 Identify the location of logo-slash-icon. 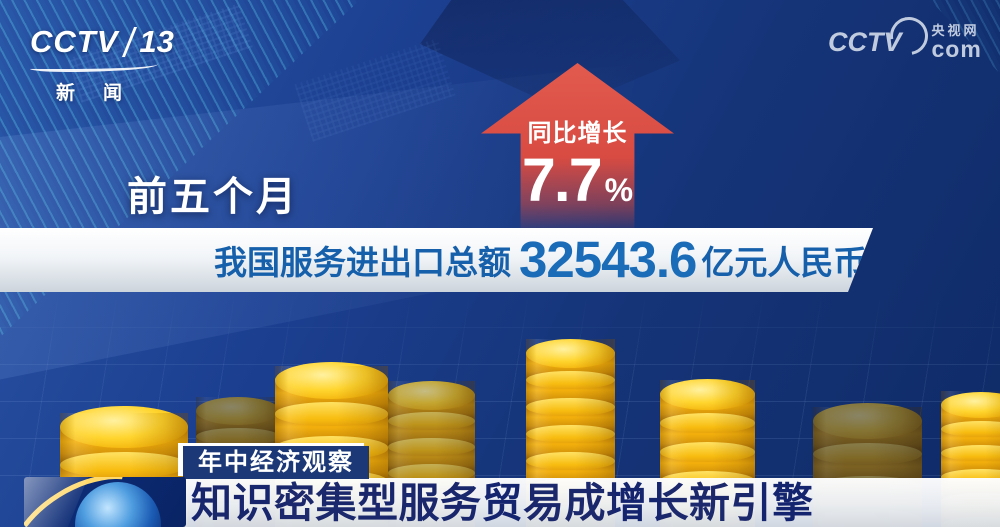
(130, 42).